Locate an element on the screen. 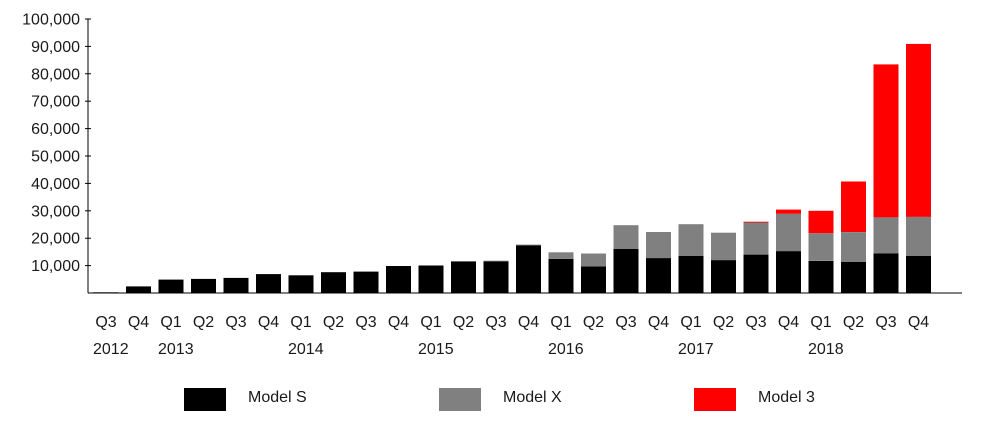  y-tick-label: 20,000 is located at coordinates (55, 239).